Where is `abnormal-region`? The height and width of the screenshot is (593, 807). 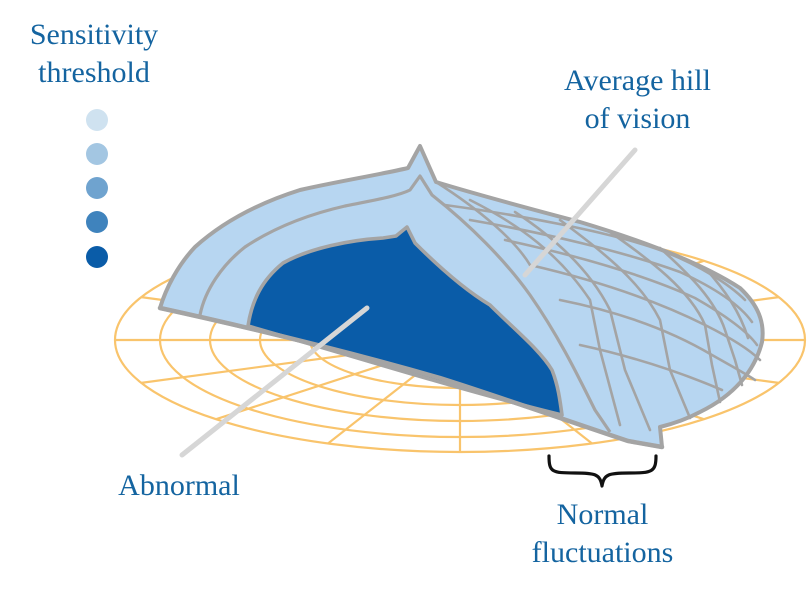
abnormal-region is located at coordinates (405, 321).